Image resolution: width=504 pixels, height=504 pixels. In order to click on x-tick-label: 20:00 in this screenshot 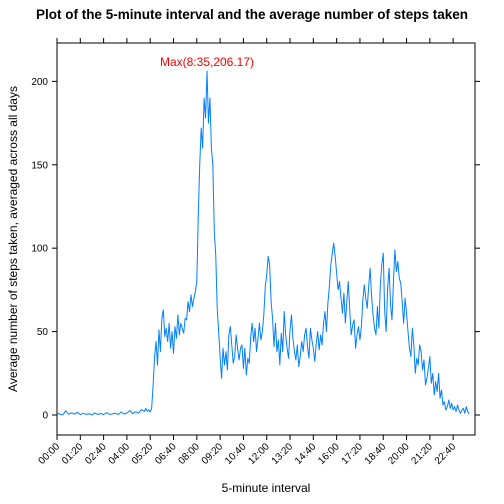, I will do `click(399, 454)`.